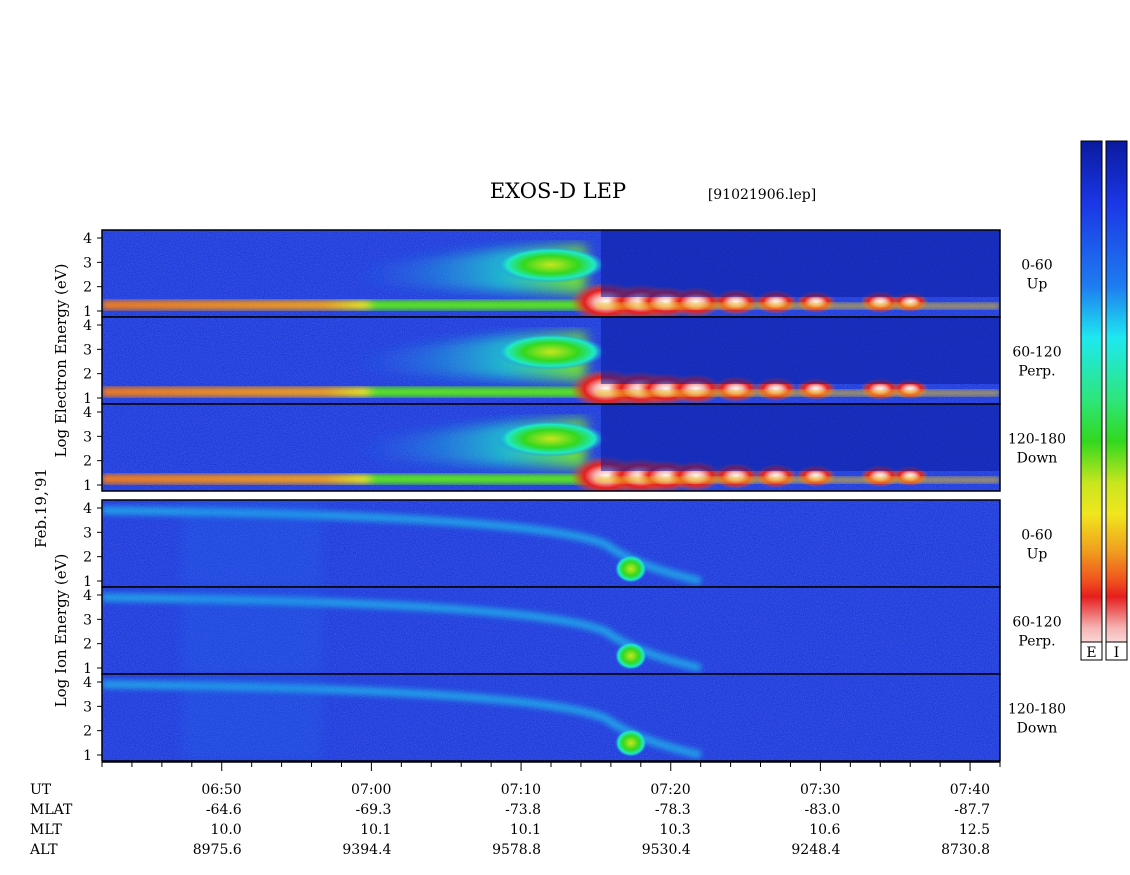 This screenshot has height=875, width=1130. I want to click on electron-panel-2: 1 2 3 4, so click(542, 361).